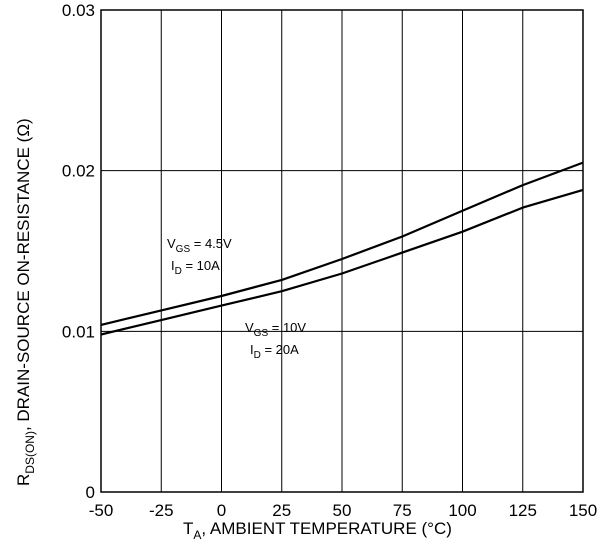  I want to click on y-tick-label: 0.02, so click(78, 171).